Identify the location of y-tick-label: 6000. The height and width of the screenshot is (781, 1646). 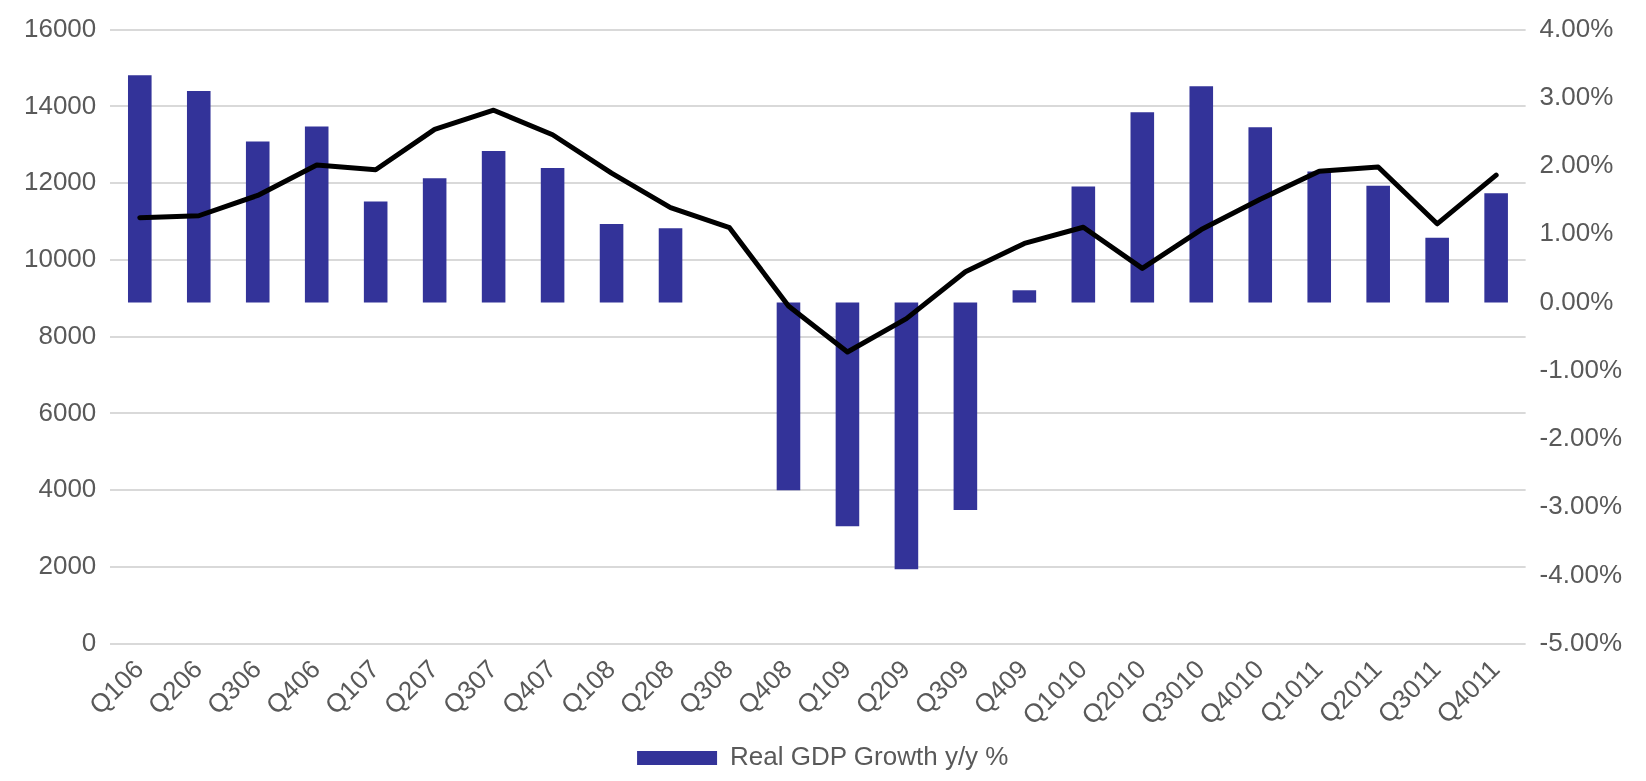
(67, 411).